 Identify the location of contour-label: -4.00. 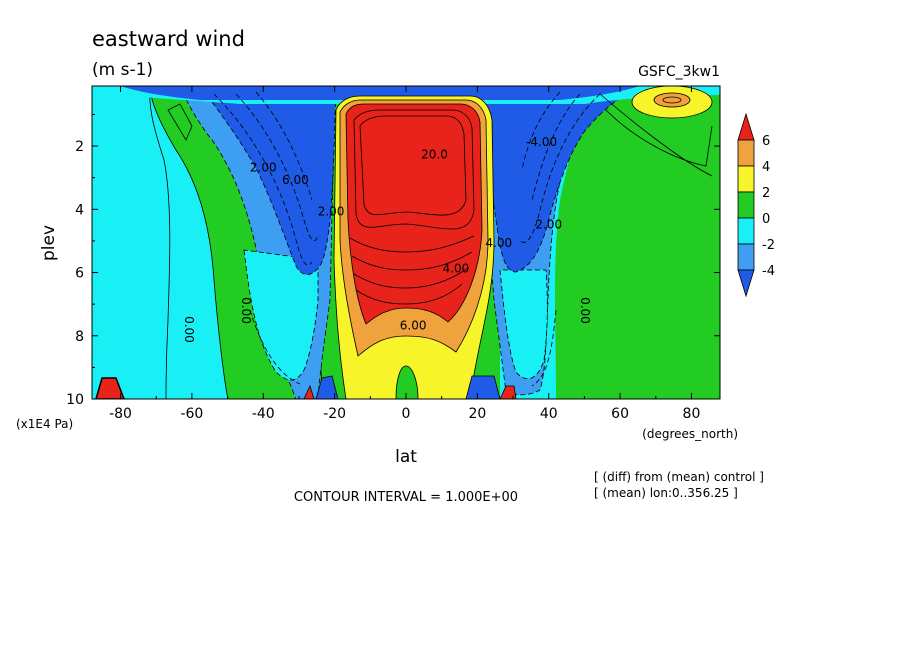
(541, 142).